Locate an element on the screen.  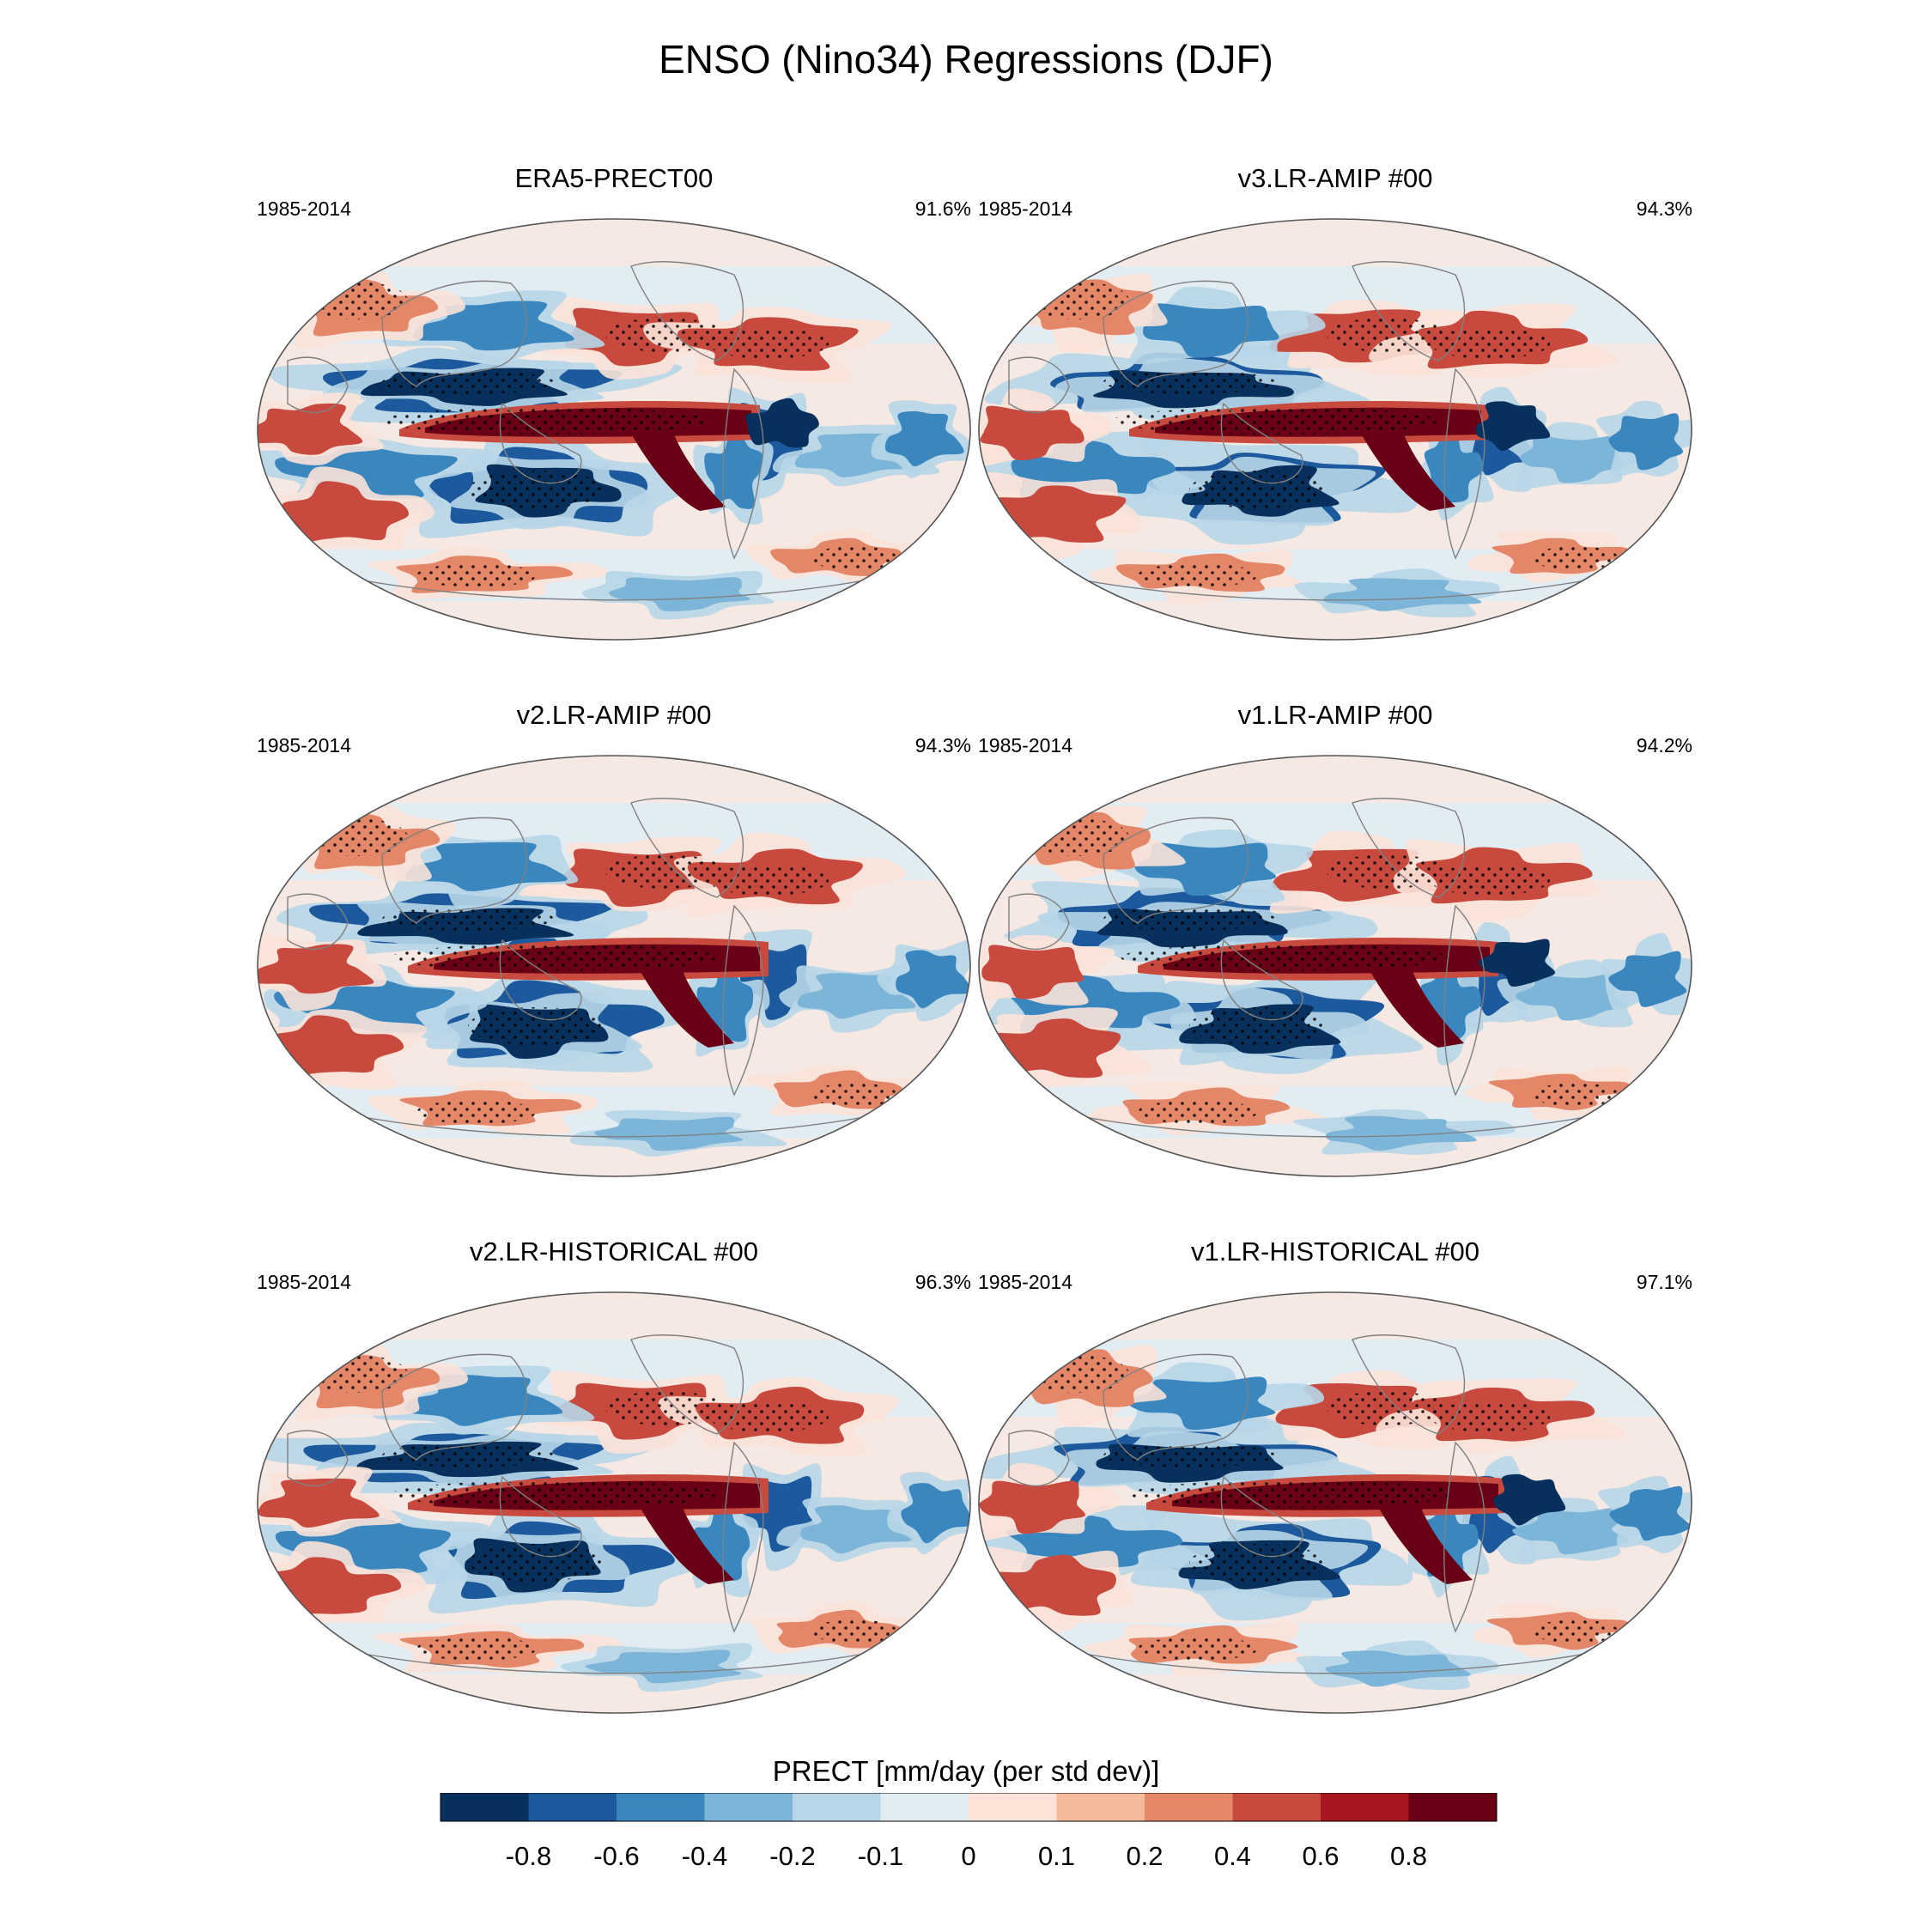
map-panel-v2-historical: v2.LR-HISTORICAL #00 1985-2014 96.3% is located at coordinates (614, 1477).